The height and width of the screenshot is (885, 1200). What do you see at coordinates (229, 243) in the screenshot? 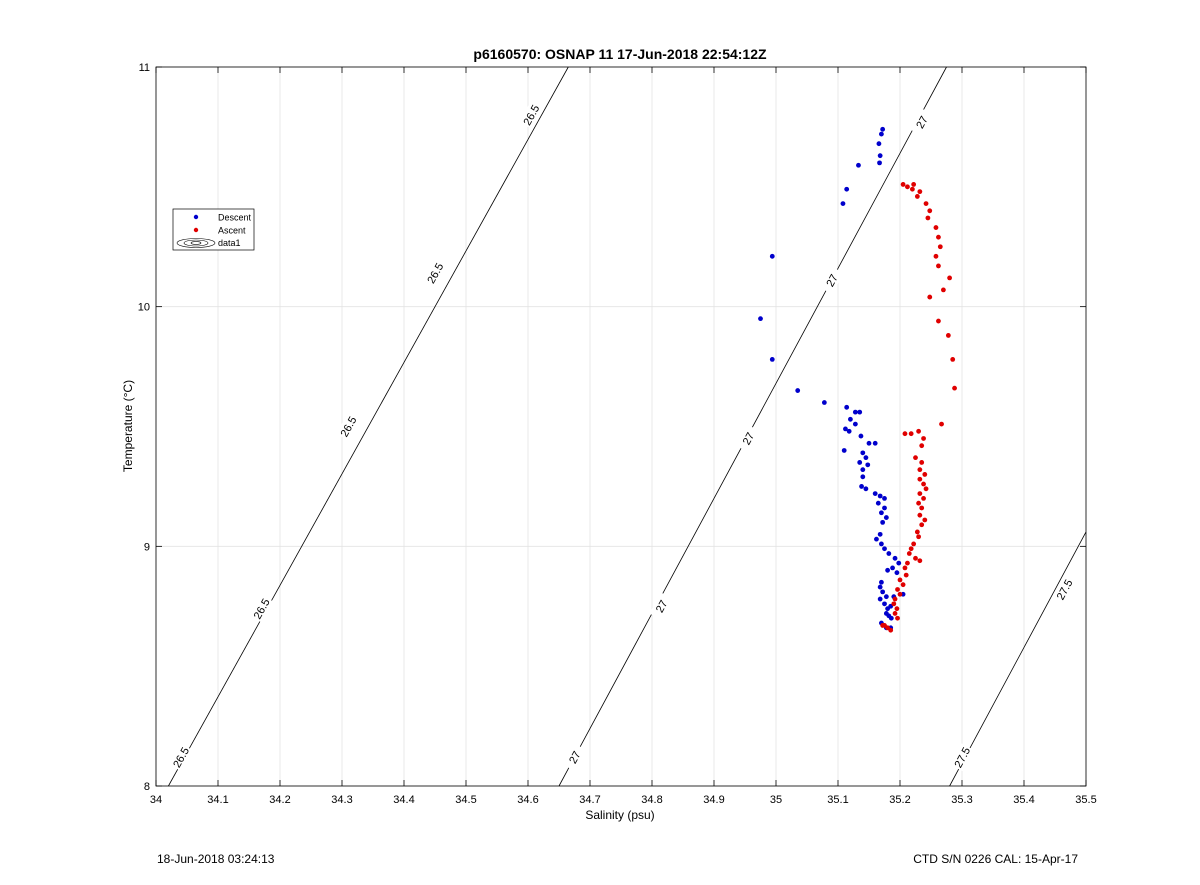
I see `legend-data1-label: data1` at bounding box center [229, 243].